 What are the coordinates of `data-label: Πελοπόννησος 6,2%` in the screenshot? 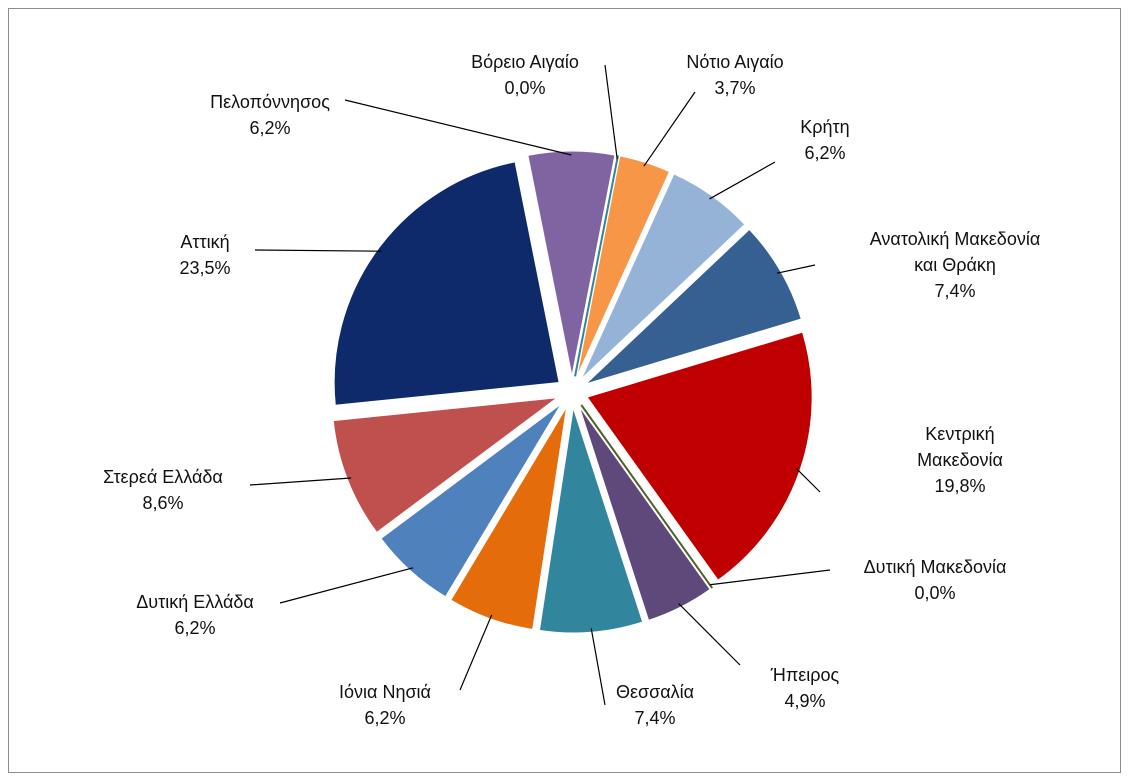 It's located at (270, 115).